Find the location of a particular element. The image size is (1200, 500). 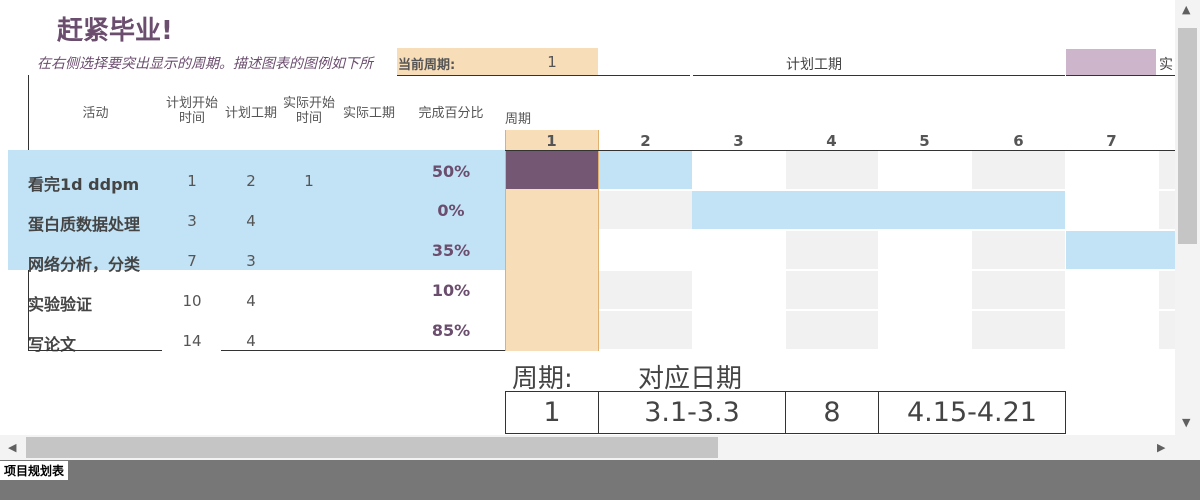

ref-date-cell: 4.15-4.21 is located at coordinates (972, 412).